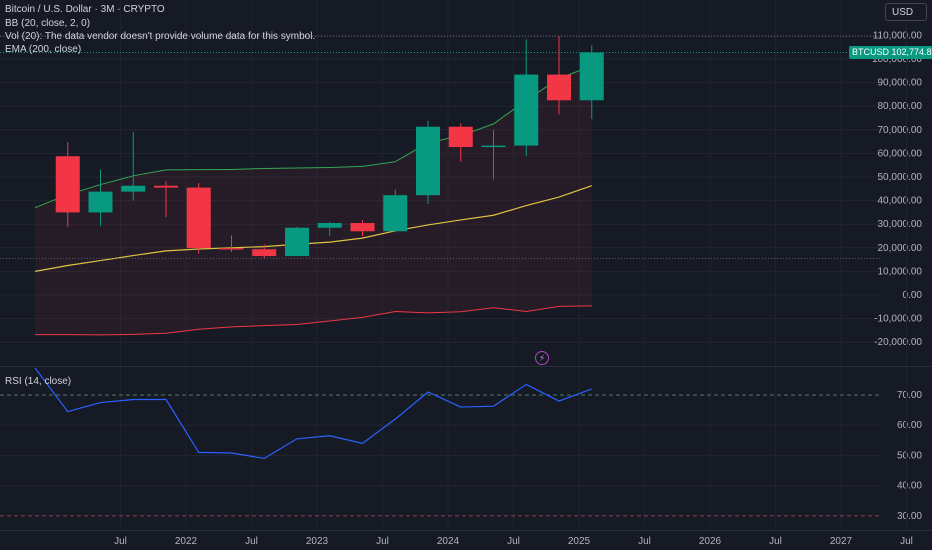 The image size is (932, 550). Describe the element at coordinates (38, 381) in the screenshot. I see `rsi-legend: RSI (14, close)` at that location.